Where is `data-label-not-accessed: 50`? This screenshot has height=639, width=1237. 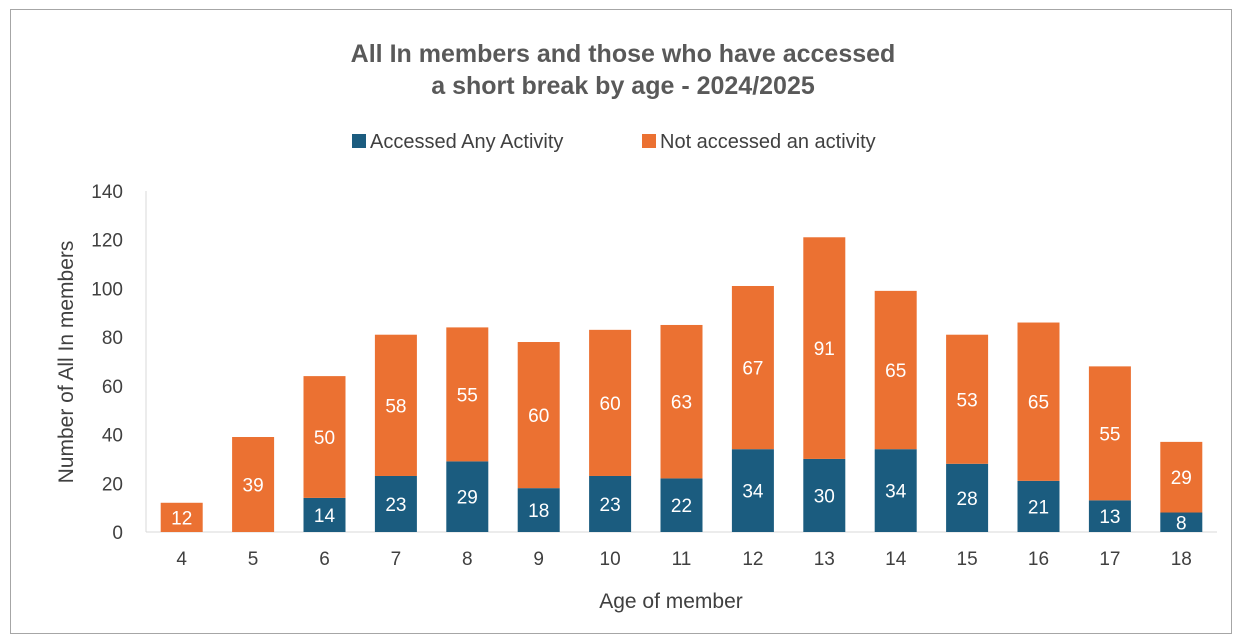
data-label-not-accessed: 50 is located at coordinates (324, 438).